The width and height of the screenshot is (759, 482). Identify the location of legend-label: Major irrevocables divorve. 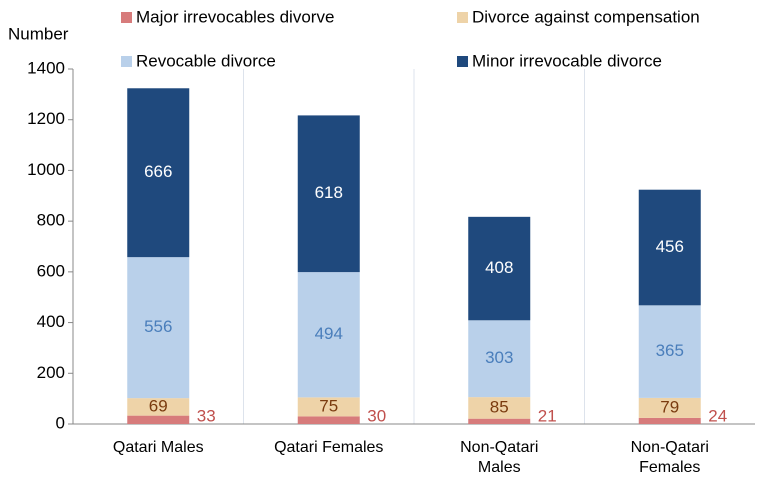
(235, 16).